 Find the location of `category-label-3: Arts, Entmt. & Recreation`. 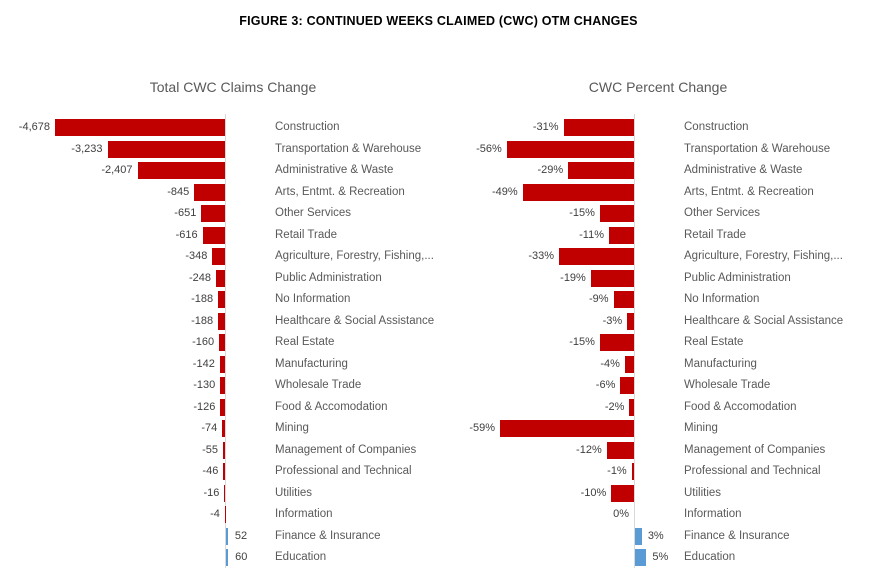

category-label-3: Arts, Entmt. & Recreation is located at coordinates (749, 191).